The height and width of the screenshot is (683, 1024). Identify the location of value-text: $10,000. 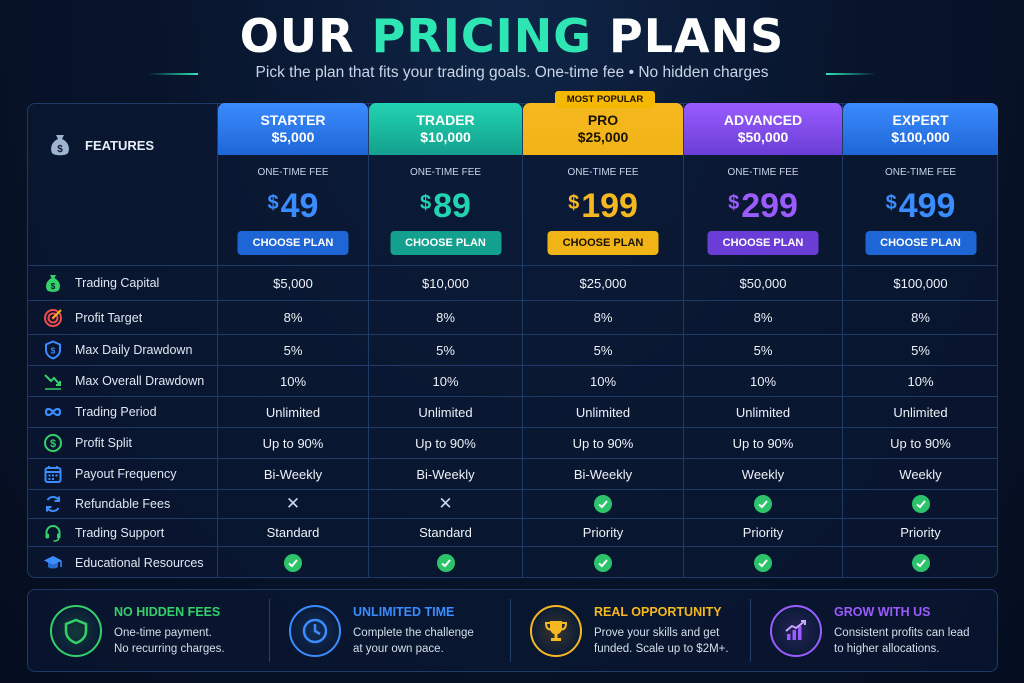
(445, 283).